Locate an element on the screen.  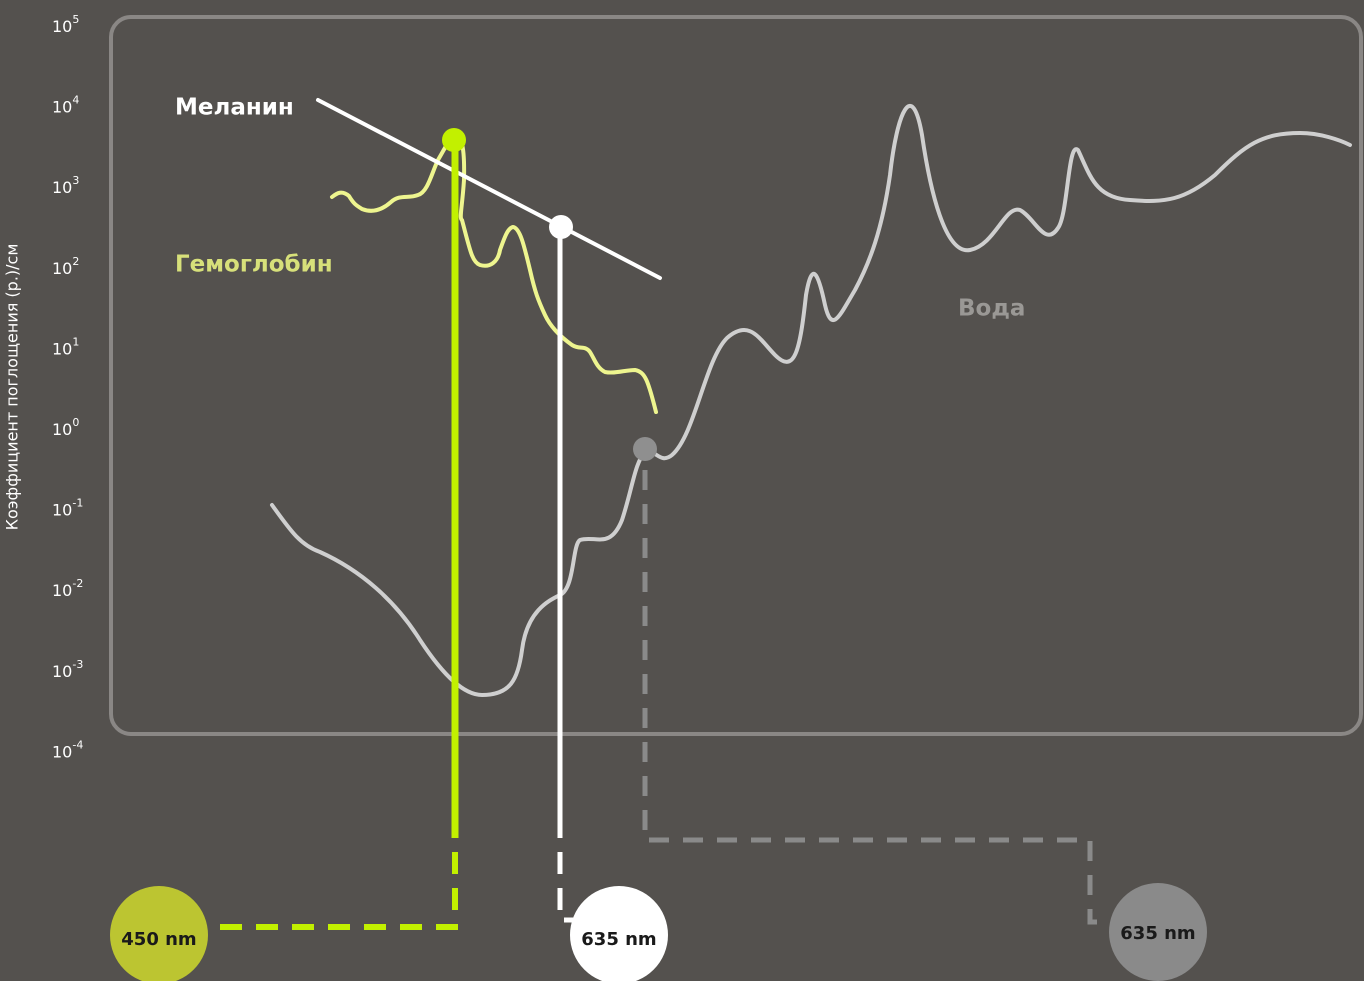
y-axis-ticks: 10⁵ 10⁴ 10³ 10² 10¹ 10⁰ 10⁻¹ 10⁻² 10⁻³ 10⁻⁴ is located at coordinates (67, 387).